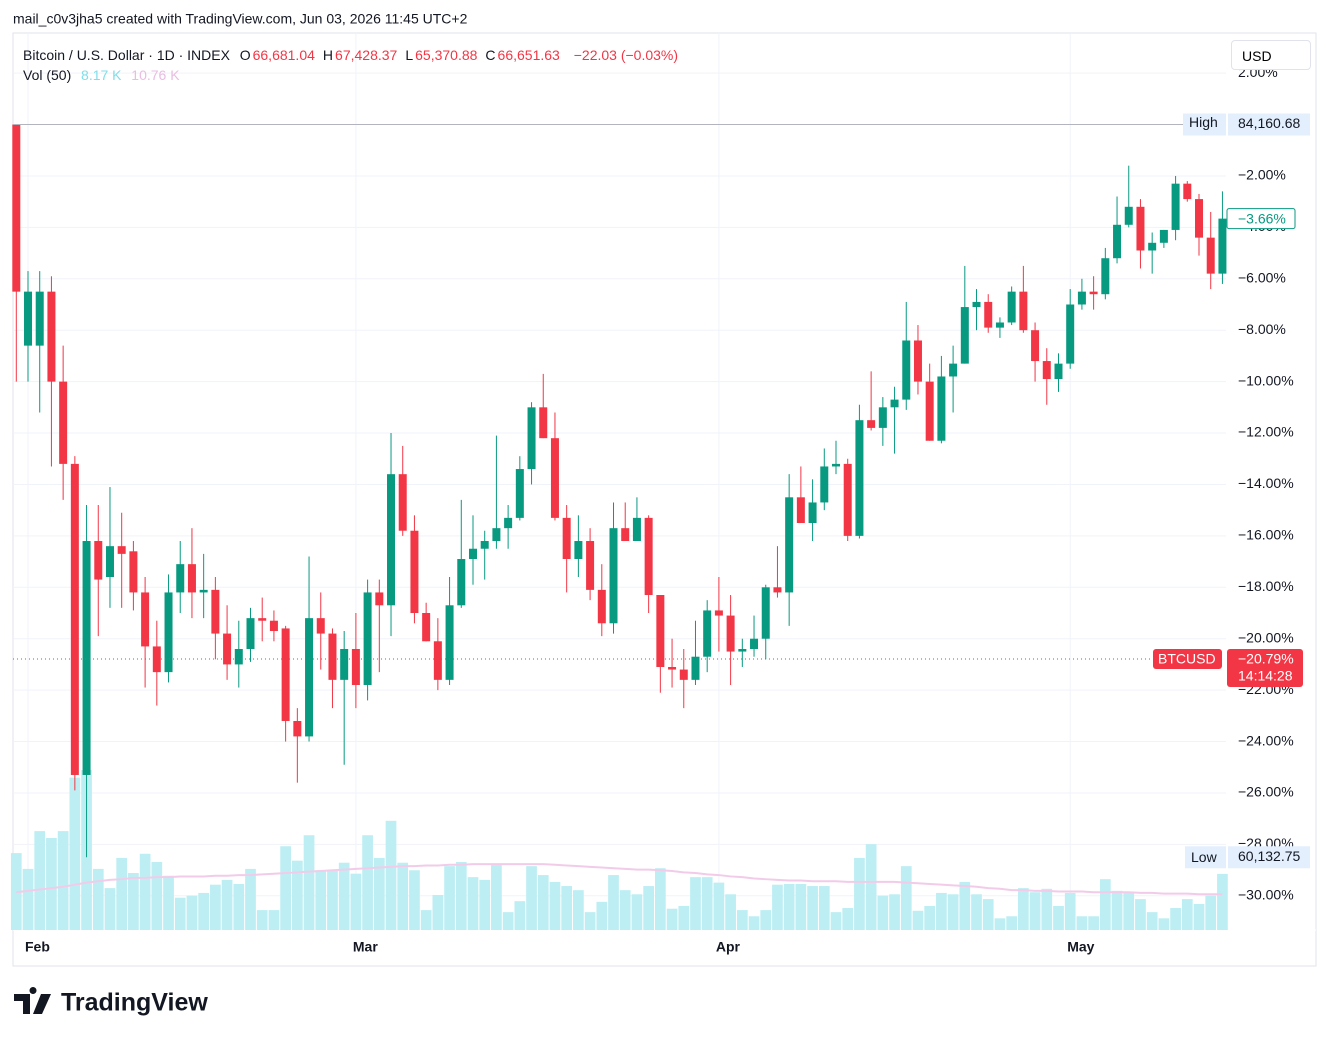  What do you see at coordinates (245, 55) in the screenshot?
I see `ohlc-label: O` at bounding box center [245, 55].